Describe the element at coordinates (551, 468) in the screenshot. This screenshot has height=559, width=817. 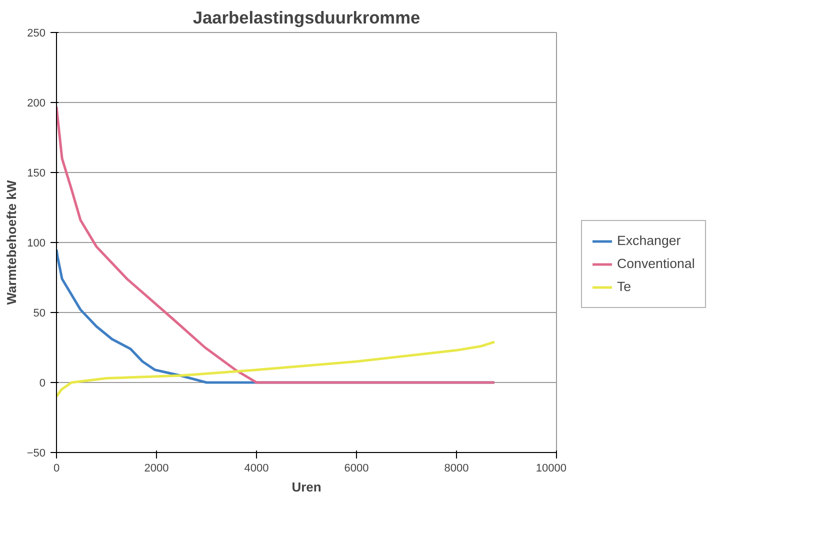
I see `x-tick-label: 10000` at that location.